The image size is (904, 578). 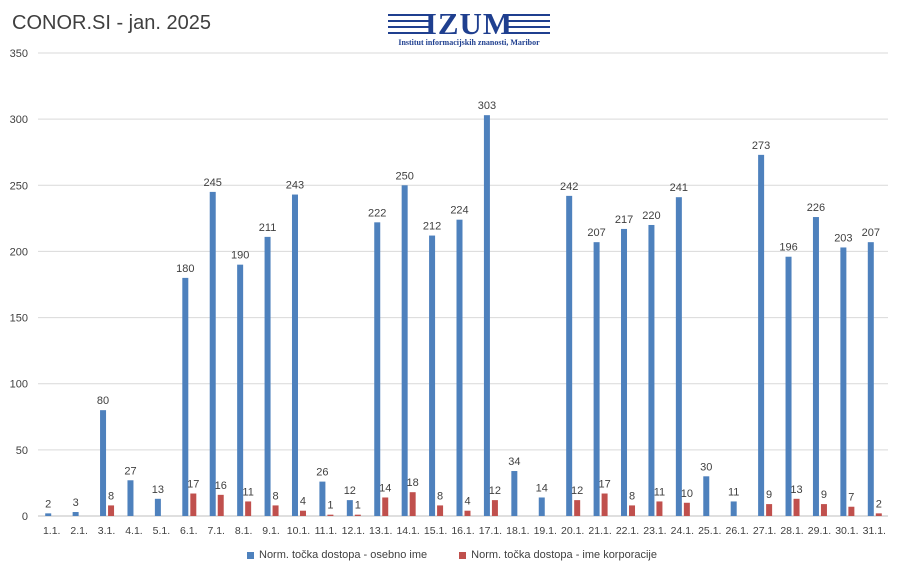 What do you see at coordinates (459, 211) in the screenshot?
I see `data-label-series1: 224` at bounding box center [459, 211].